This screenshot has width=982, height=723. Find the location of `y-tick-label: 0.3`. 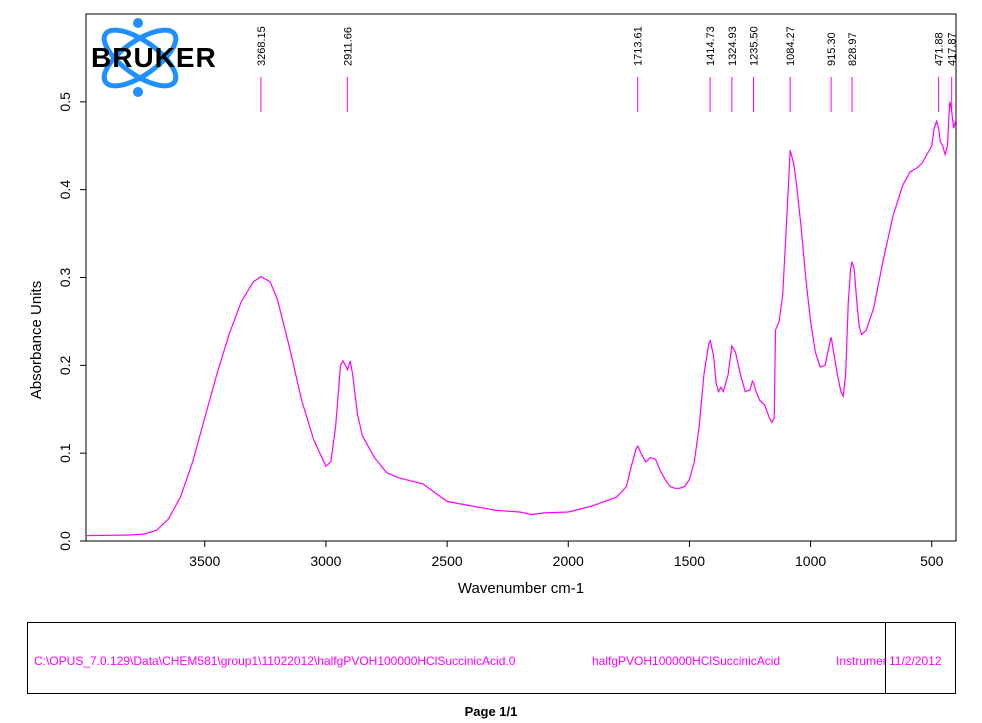

y-tick-label: 0.3 is located at coordinates (65, 278).